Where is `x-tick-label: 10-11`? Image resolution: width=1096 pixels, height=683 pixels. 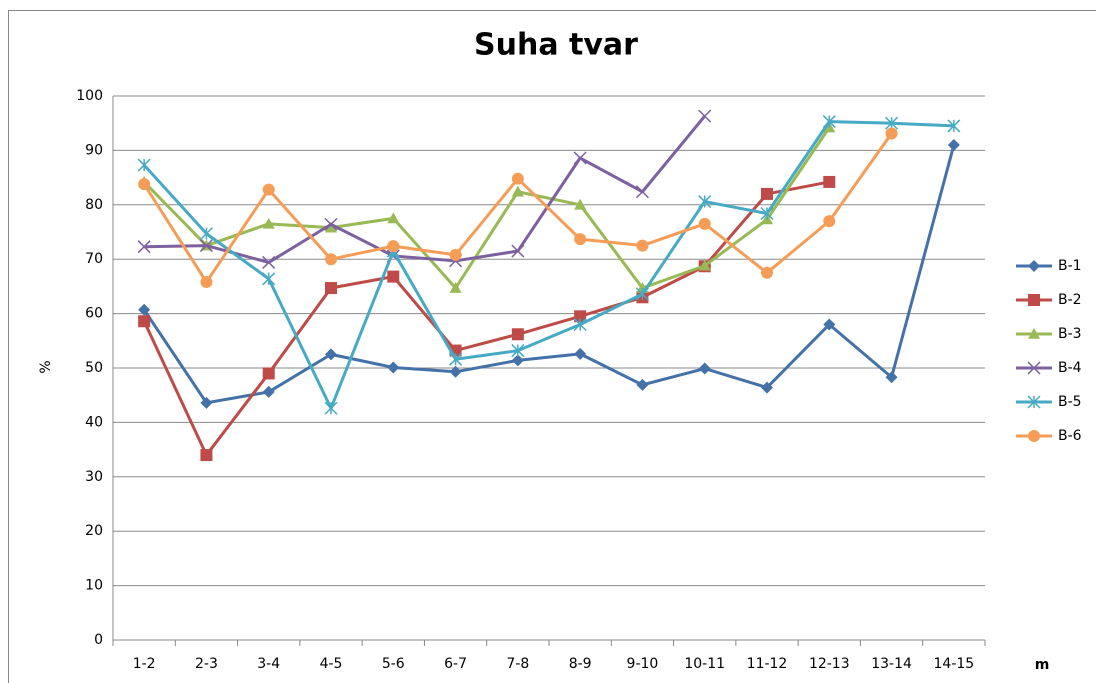
x-tick-label: 10-11 is located at coordinates (704, 664).